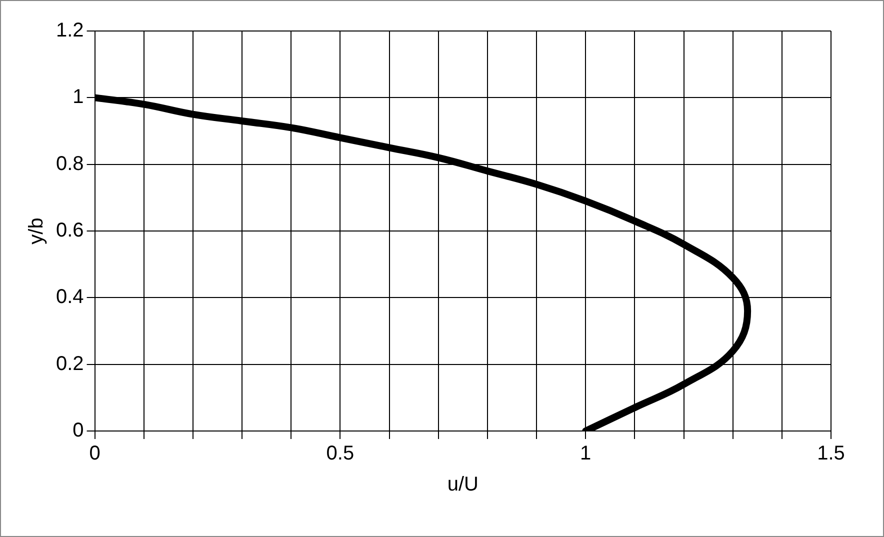 Image resolution: width=884 pixels, height=537 pixels. What do you see at coordinates (78, 97) in the screenshot?
I see `y-tick-label: 1` at bounding box center [78, 97].